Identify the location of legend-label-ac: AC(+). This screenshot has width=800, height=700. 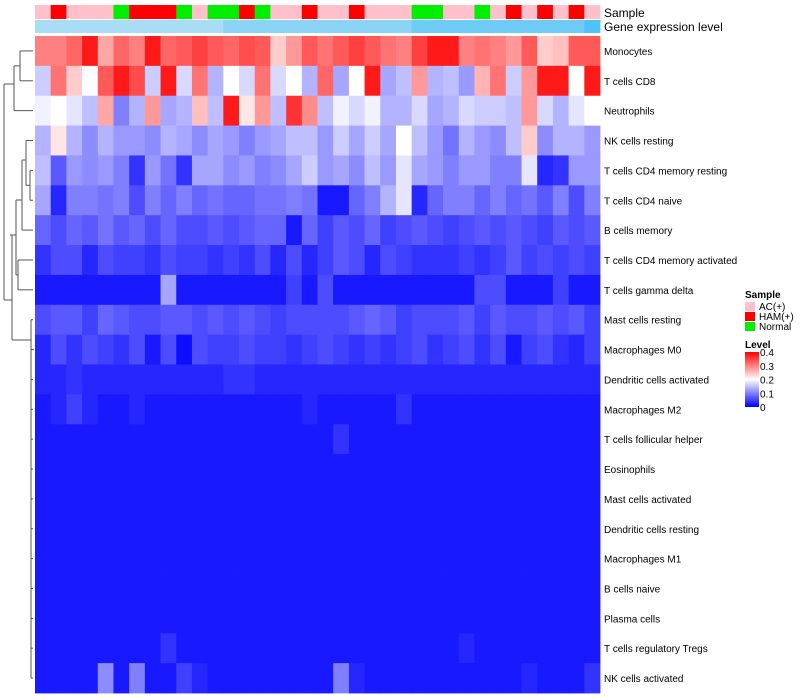
(772, 307).